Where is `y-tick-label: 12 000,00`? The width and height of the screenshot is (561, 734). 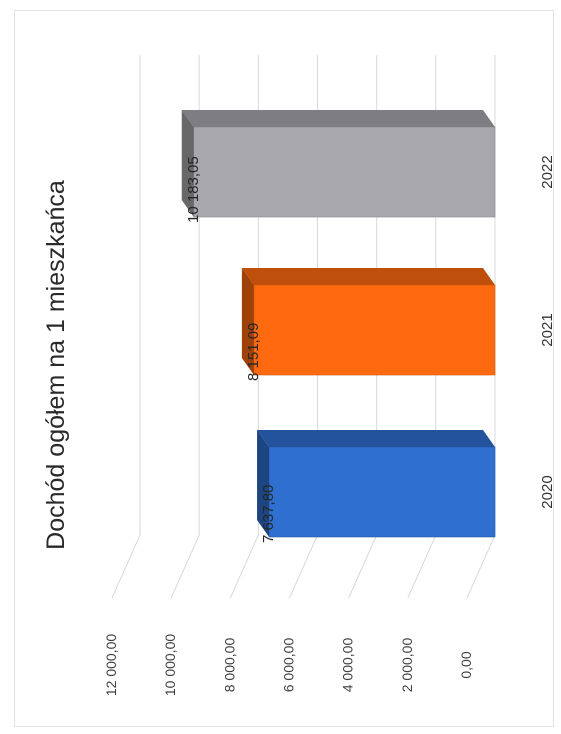
y-tick-label: 12 000,00 is located at coordinates (111, 665).